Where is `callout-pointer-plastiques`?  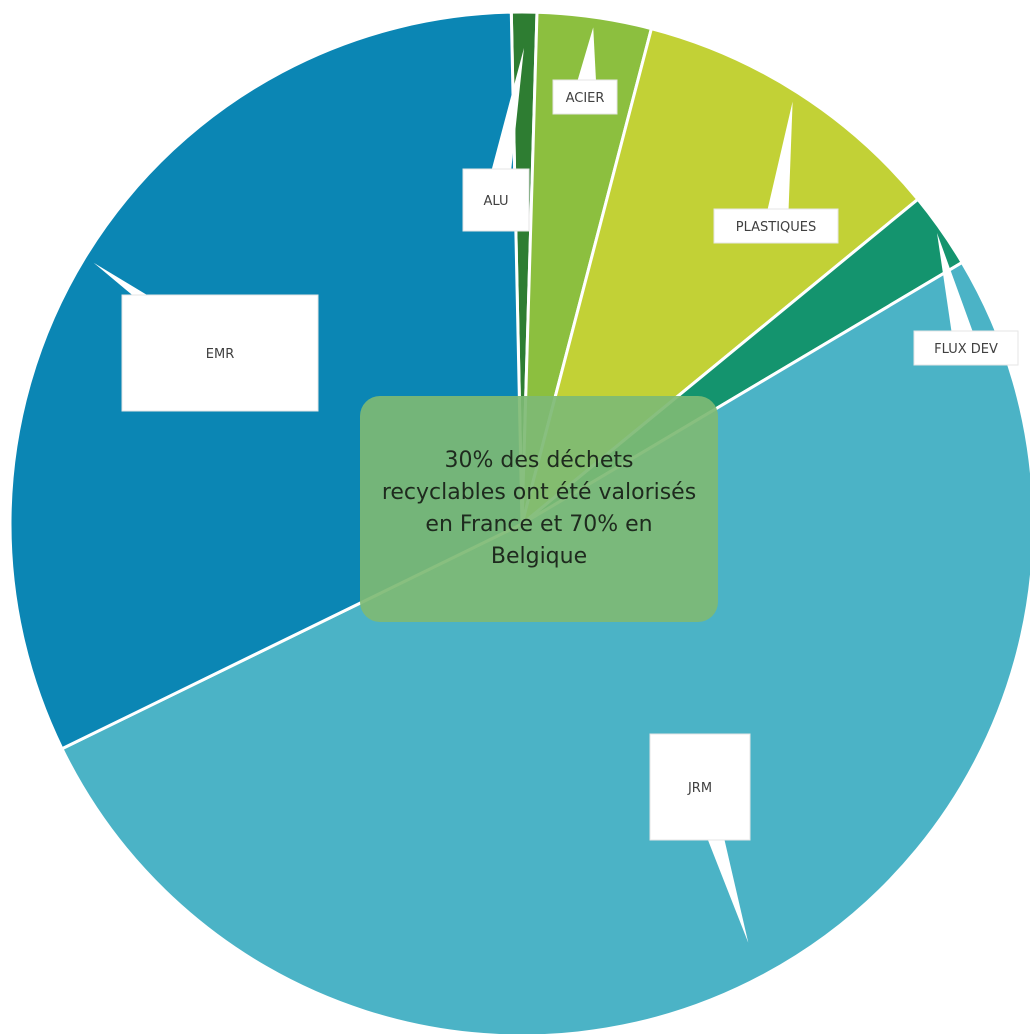
callout-pointer-plastiques is located at coordinates (778, 164).